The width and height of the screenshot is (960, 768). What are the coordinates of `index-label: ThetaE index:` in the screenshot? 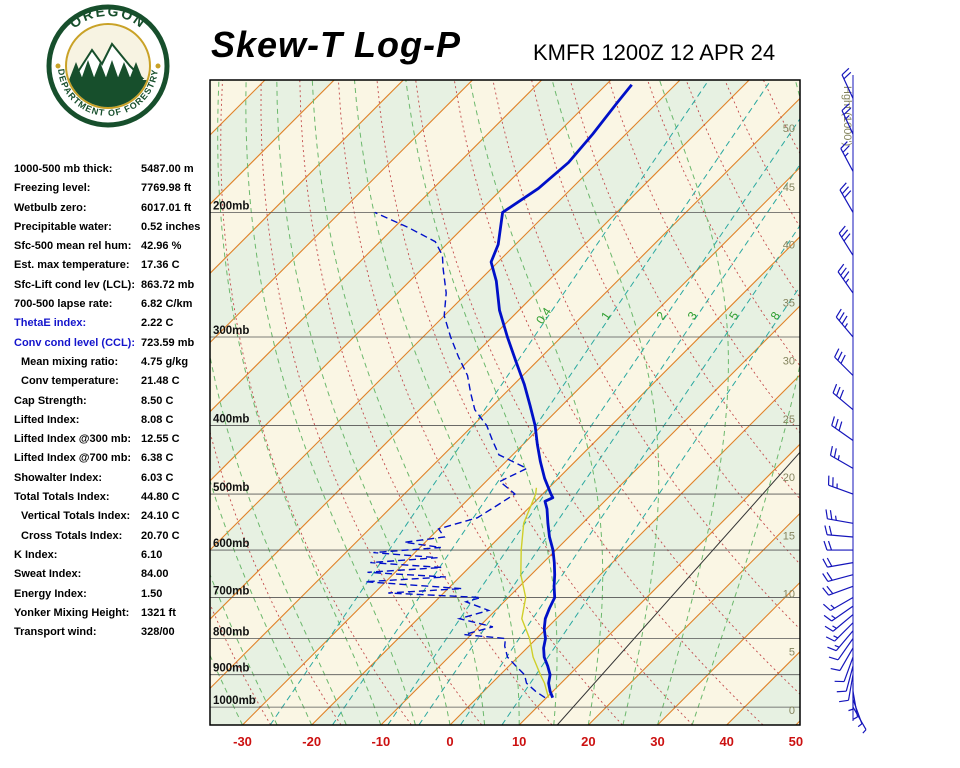 It's located at (50, 323).